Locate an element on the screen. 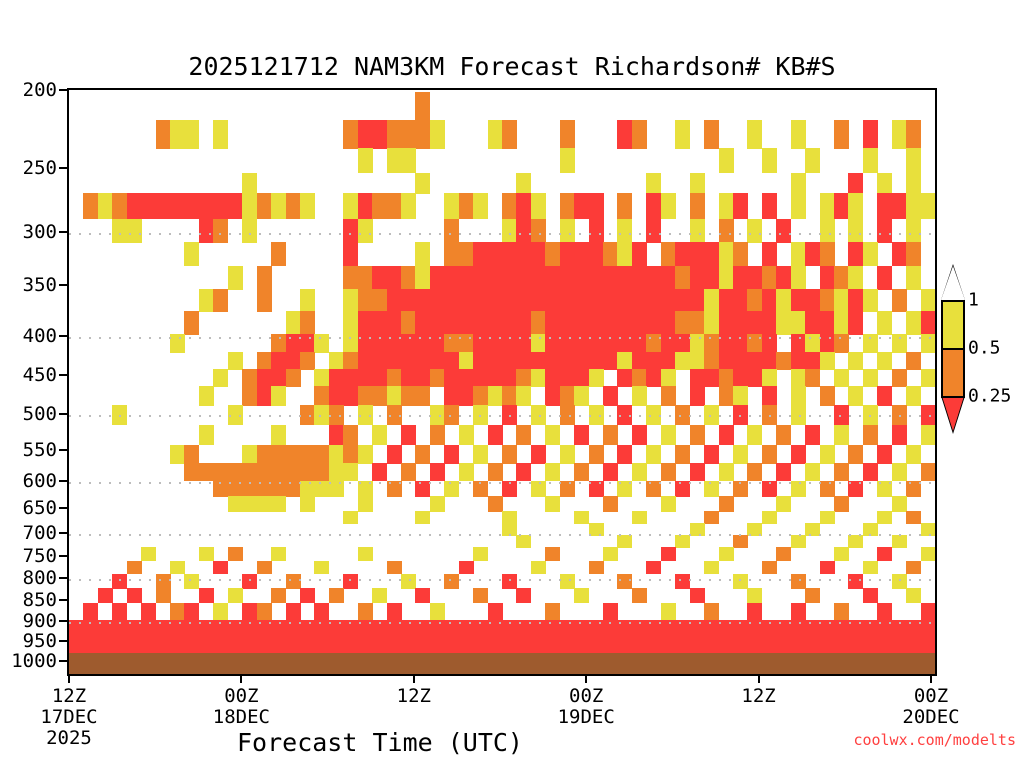 This screenshot has height=768, width=1024. colorbar-extend-above-arrow is located at coordinates (953, 283).